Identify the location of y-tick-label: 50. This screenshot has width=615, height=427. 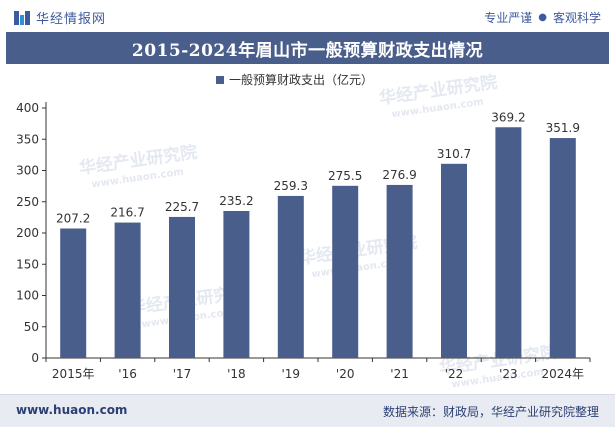
(31, 327).